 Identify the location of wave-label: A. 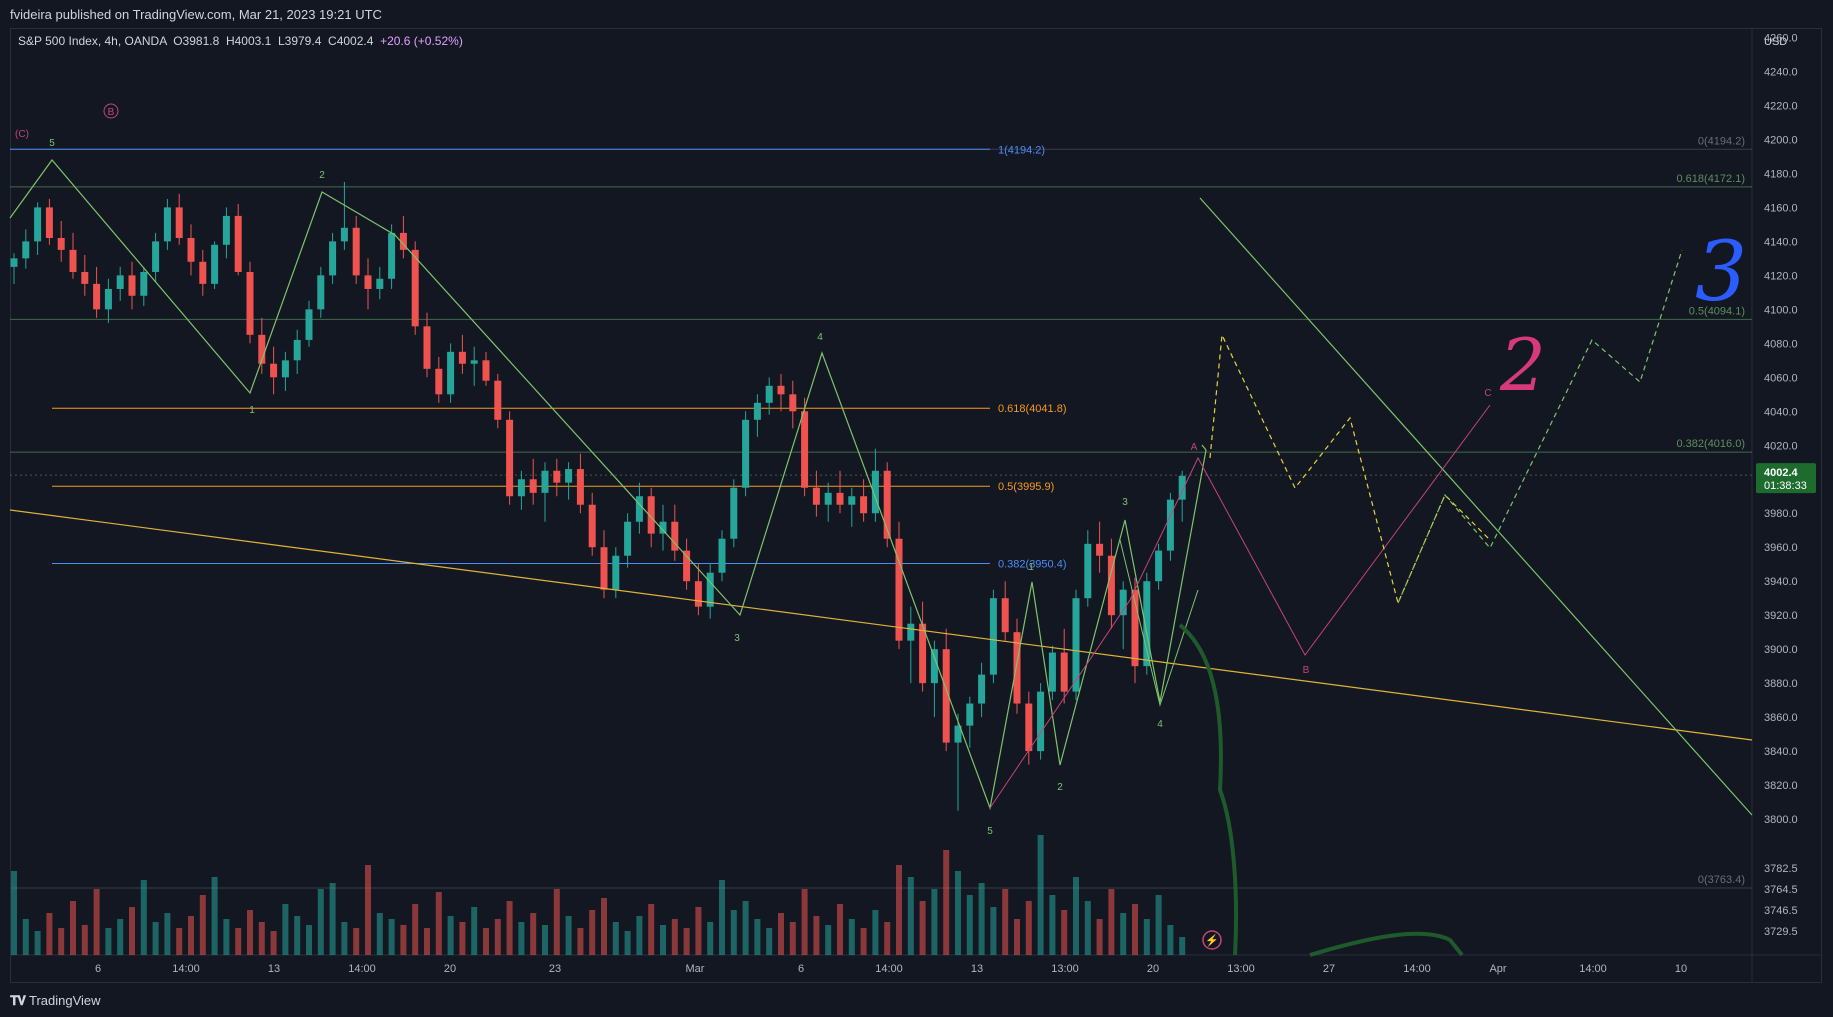
(1194, 447).